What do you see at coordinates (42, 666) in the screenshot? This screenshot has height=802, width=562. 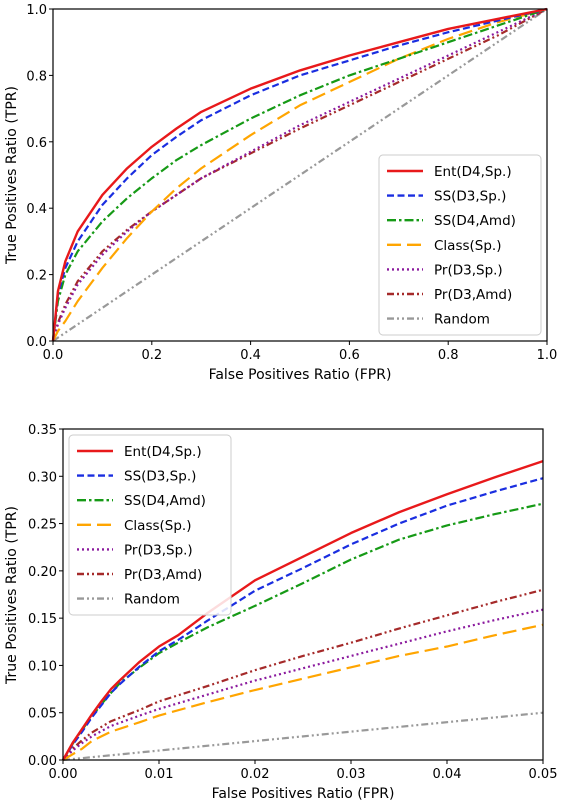 I see `y-tick-label: 0.10` at bounding box center [42, 666].